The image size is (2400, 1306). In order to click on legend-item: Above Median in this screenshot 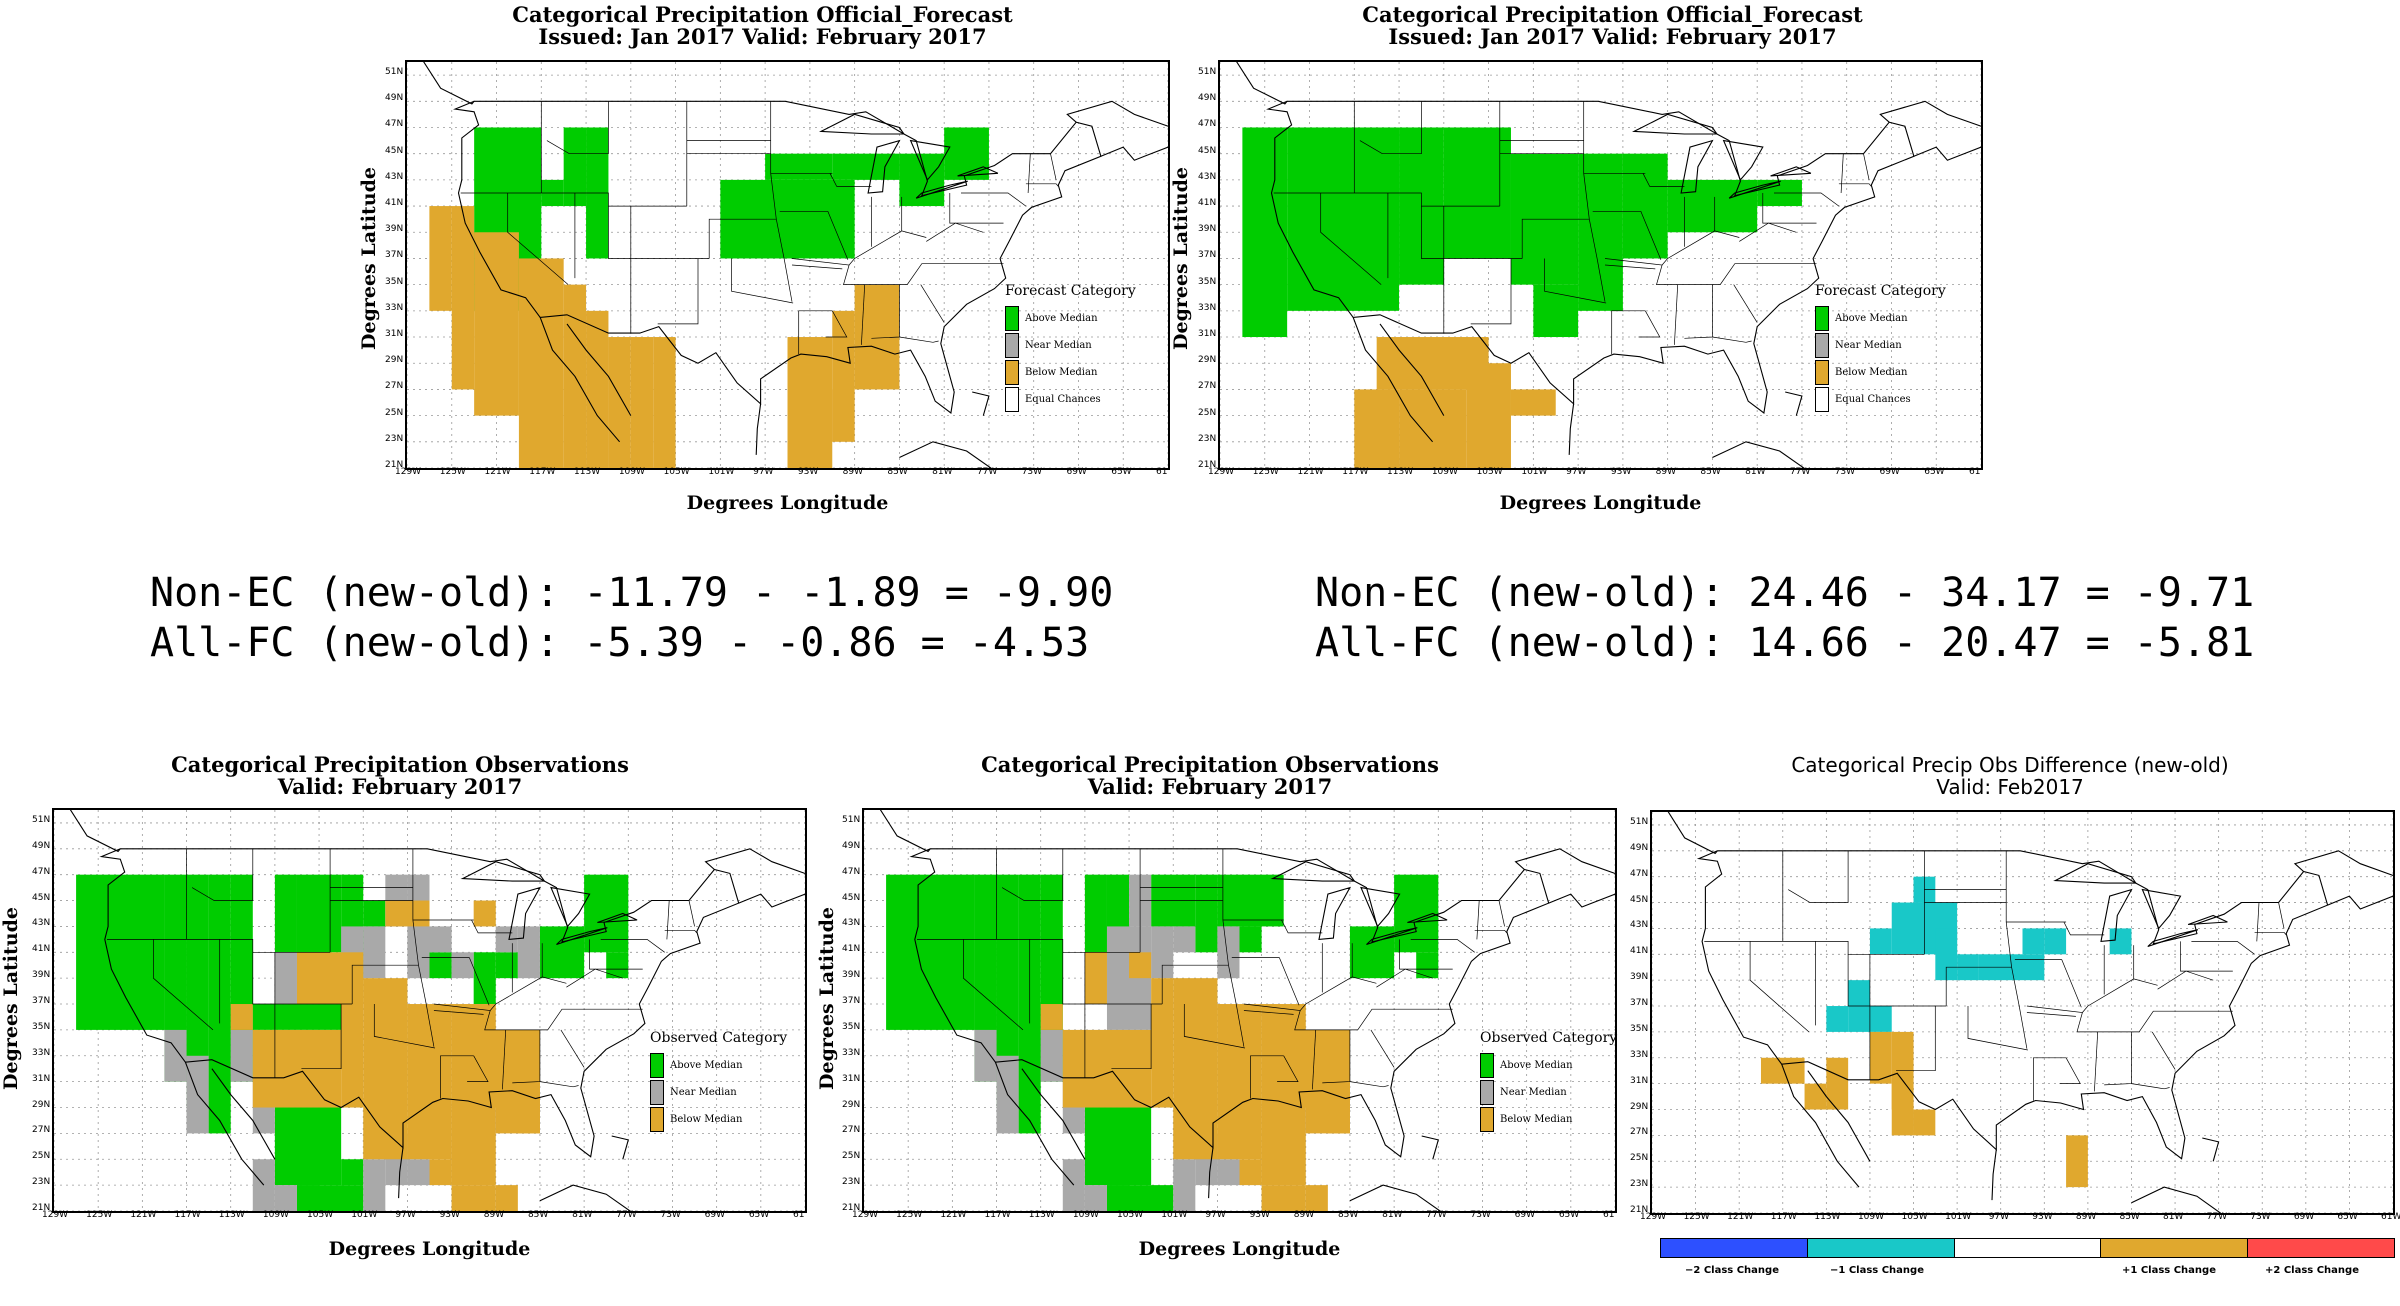, I will do `click(1880, 318)`.